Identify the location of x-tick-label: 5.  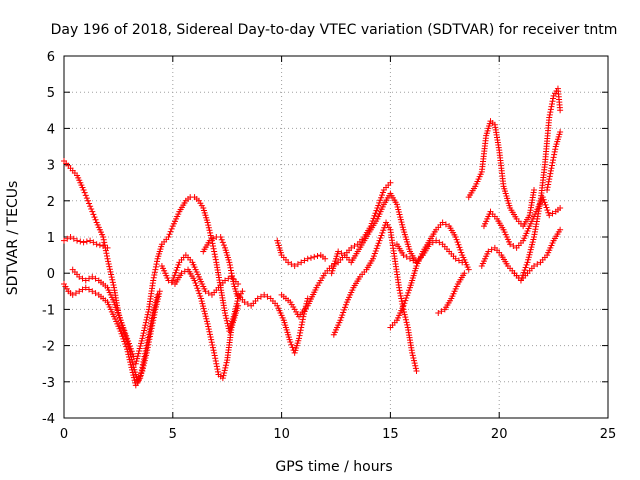
(173, 434).